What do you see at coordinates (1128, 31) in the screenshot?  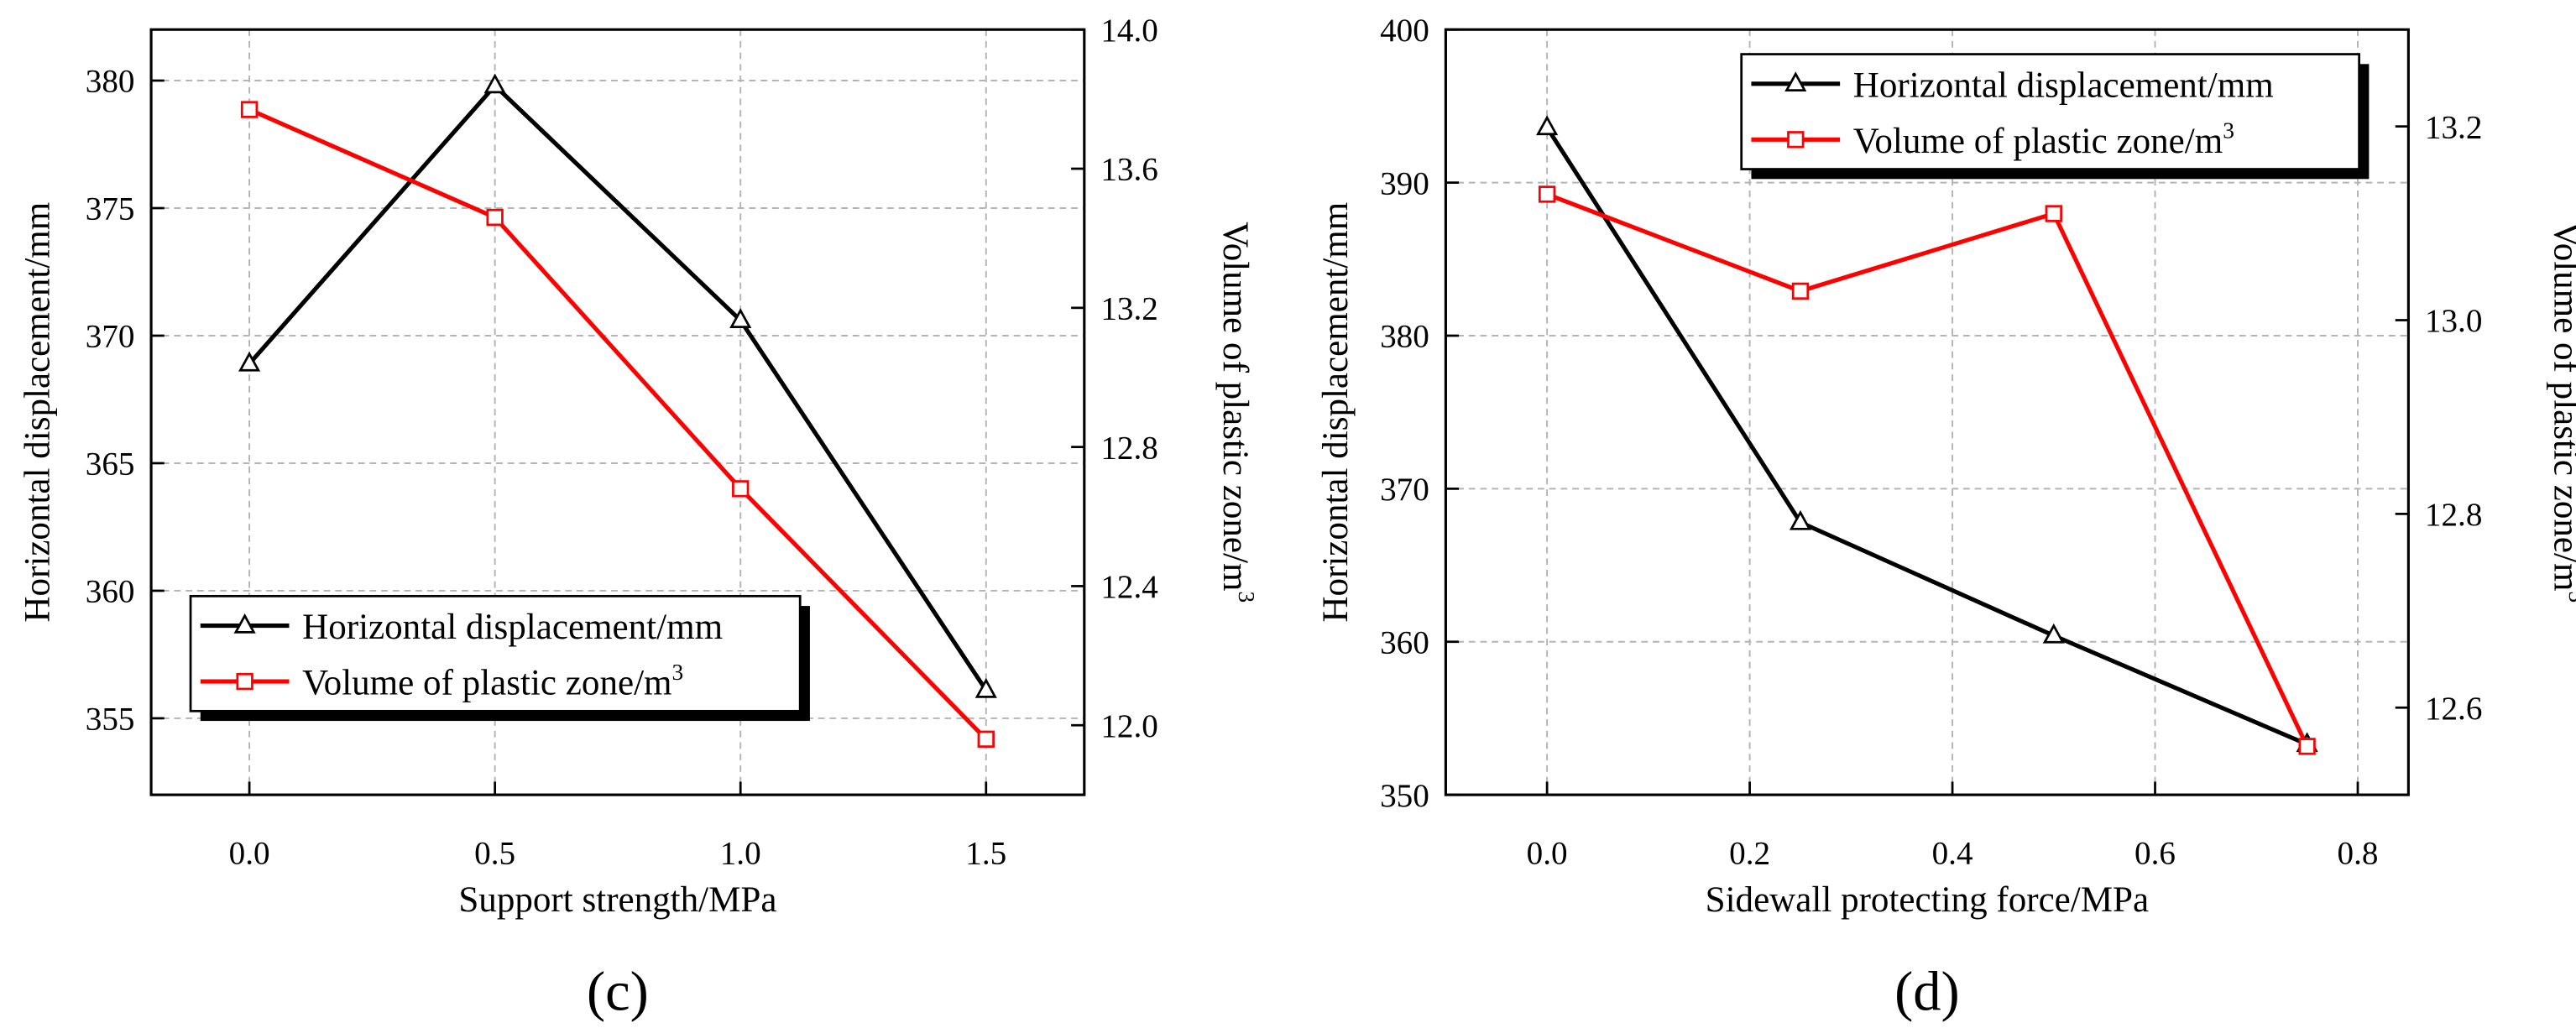 I see `y-right-tick-label: 14.0` at bounding box center [1128, 31].